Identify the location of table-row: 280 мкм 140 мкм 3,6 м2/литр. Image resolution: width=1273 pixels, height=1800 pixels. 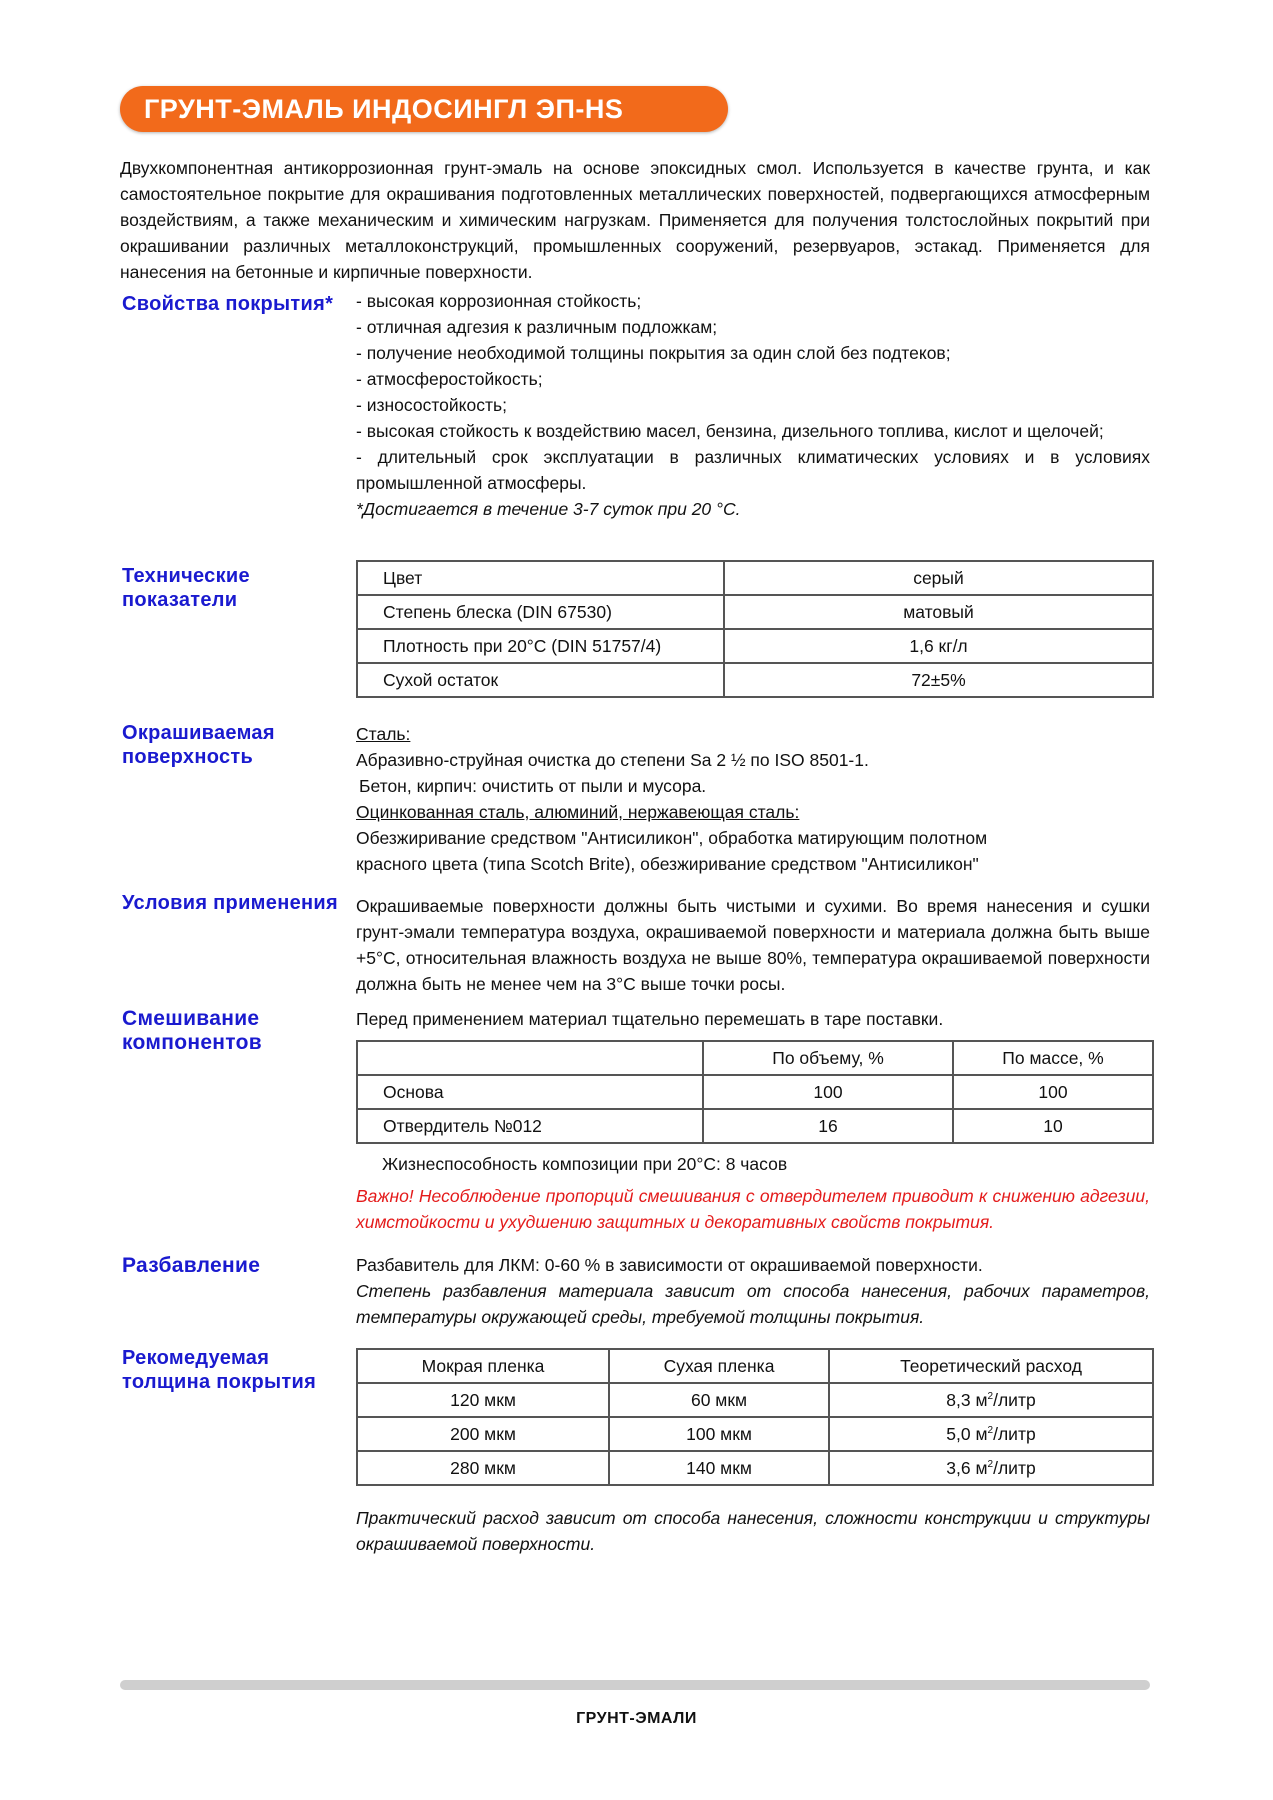
(755, 1468).